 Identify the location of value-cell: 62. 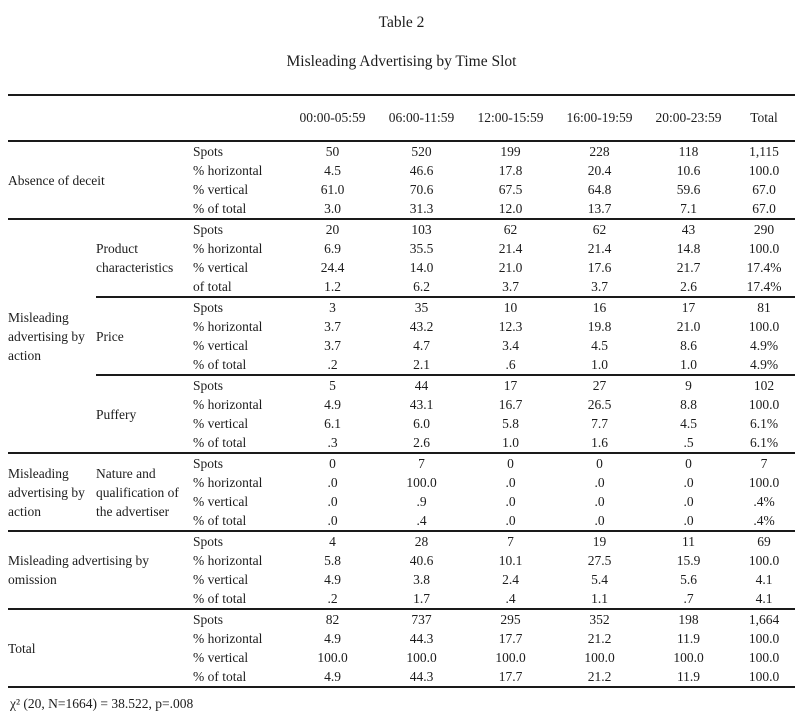
(510, 228).